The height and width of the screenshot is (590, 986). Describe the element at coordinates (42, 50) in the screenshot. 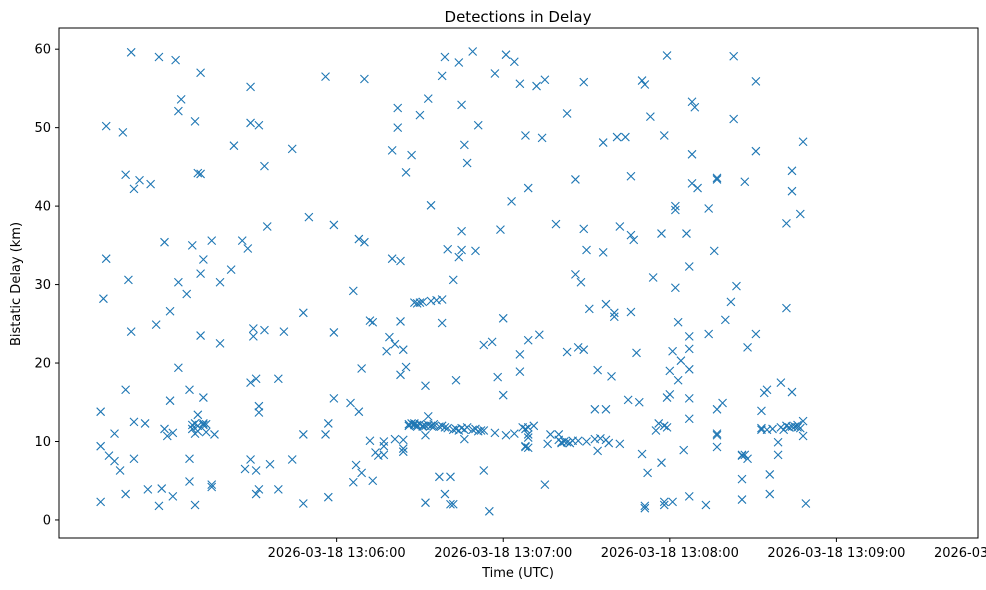

I see `y-tick-label: 60` at that location.